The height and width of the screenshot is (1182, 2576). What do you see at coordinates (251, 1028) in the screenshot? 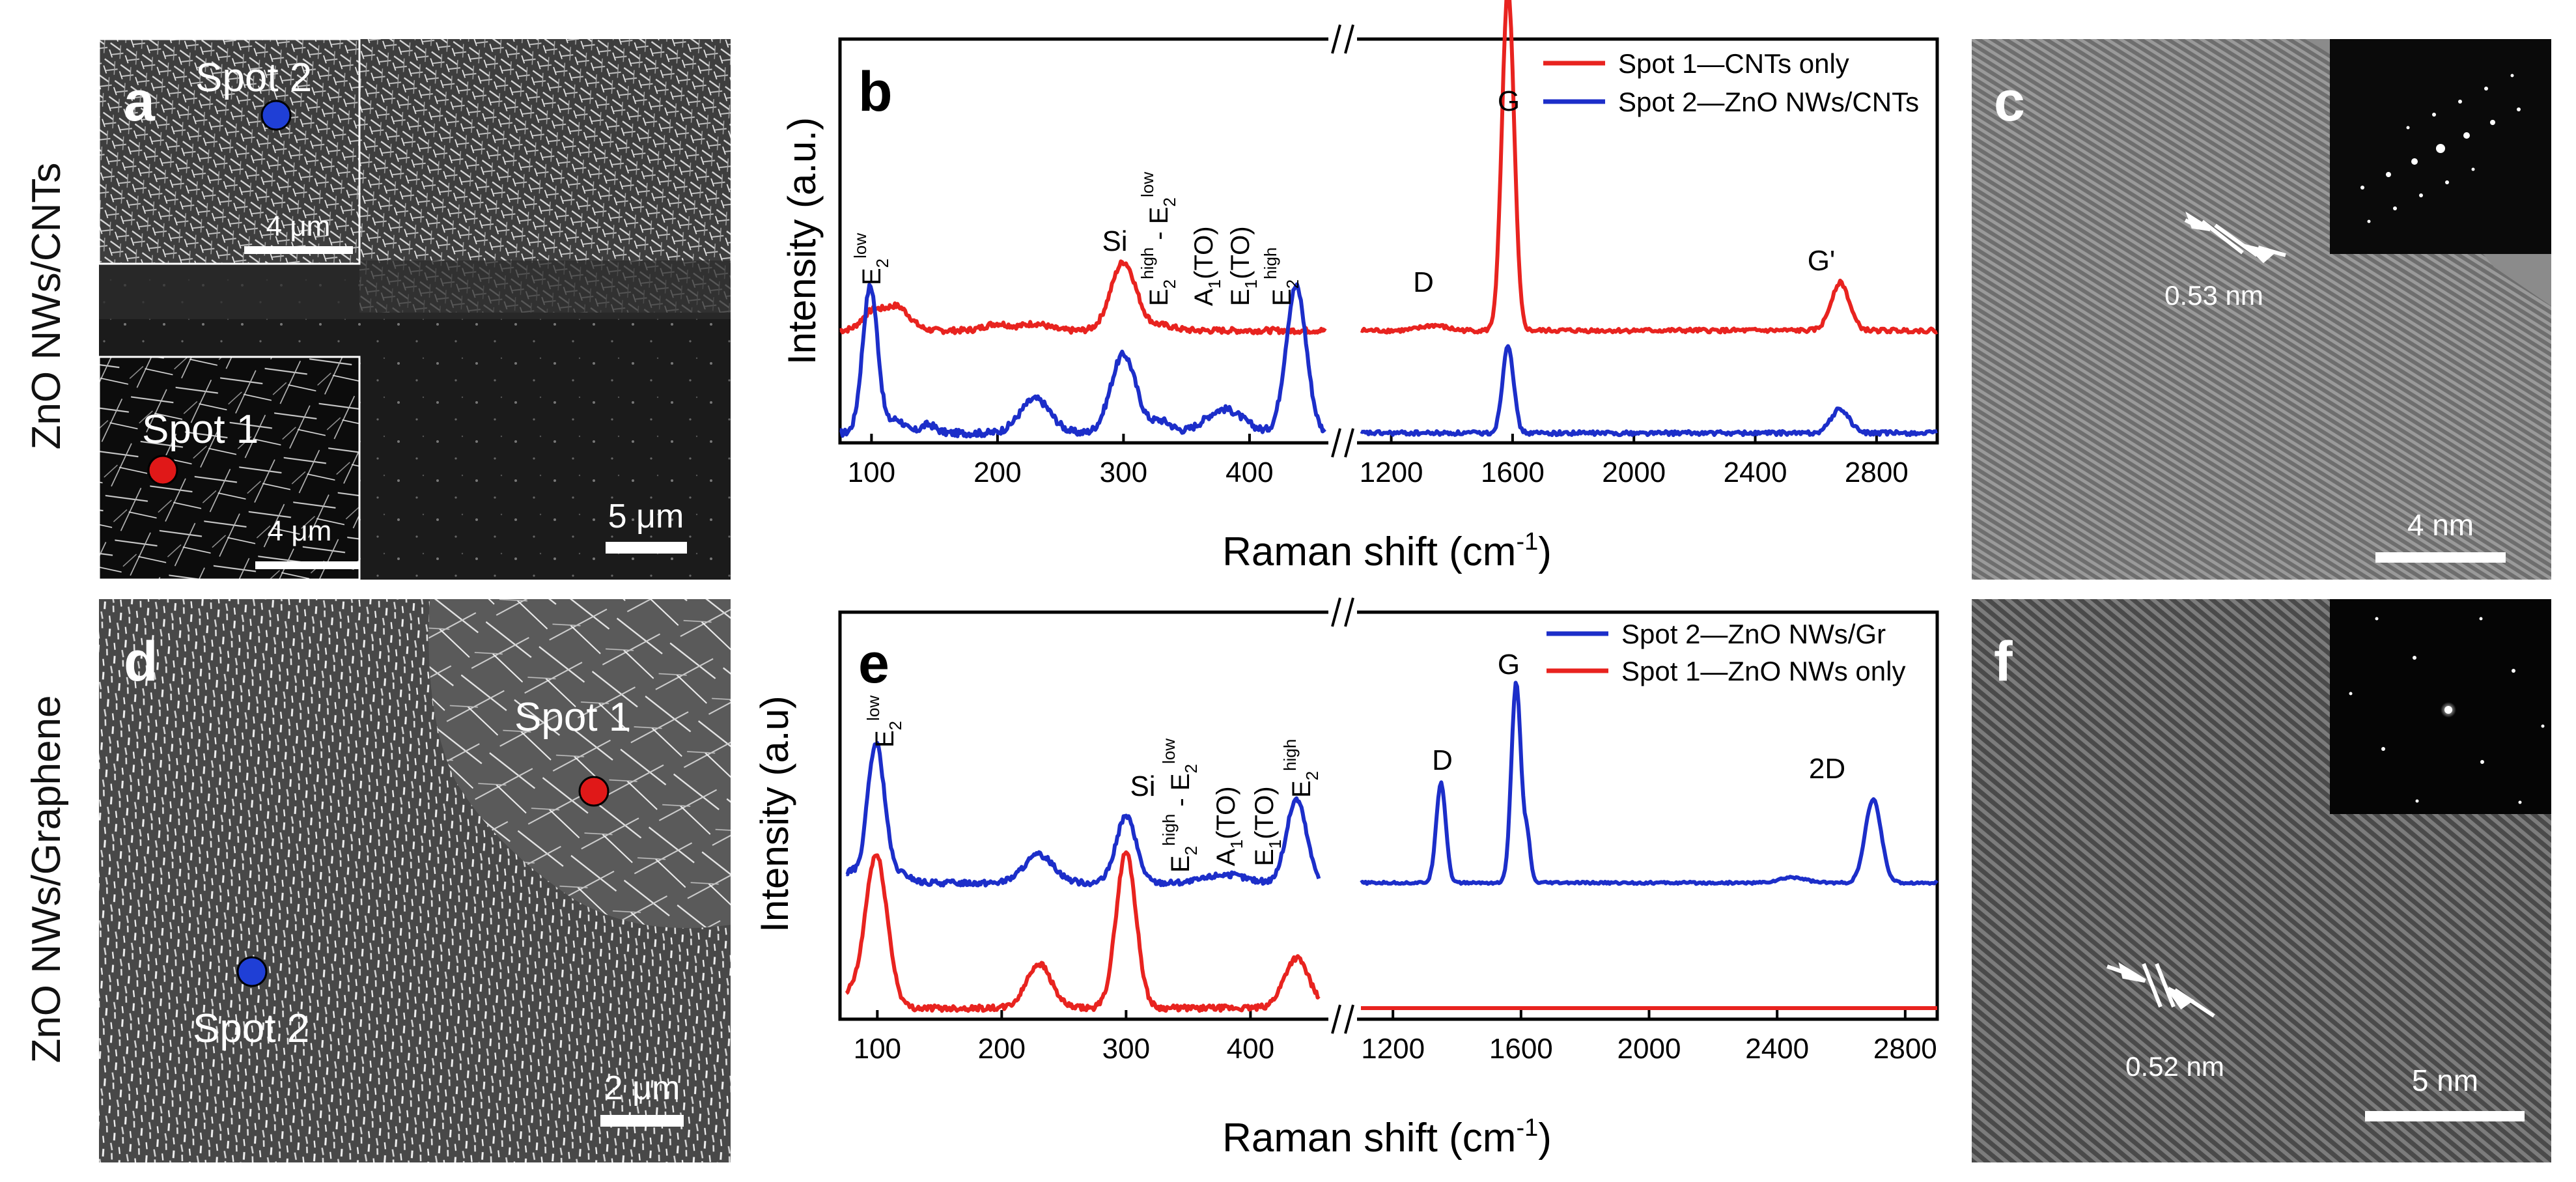
I see `spot-2-label-d: Spot 2` at bounding box center [251, 1028].